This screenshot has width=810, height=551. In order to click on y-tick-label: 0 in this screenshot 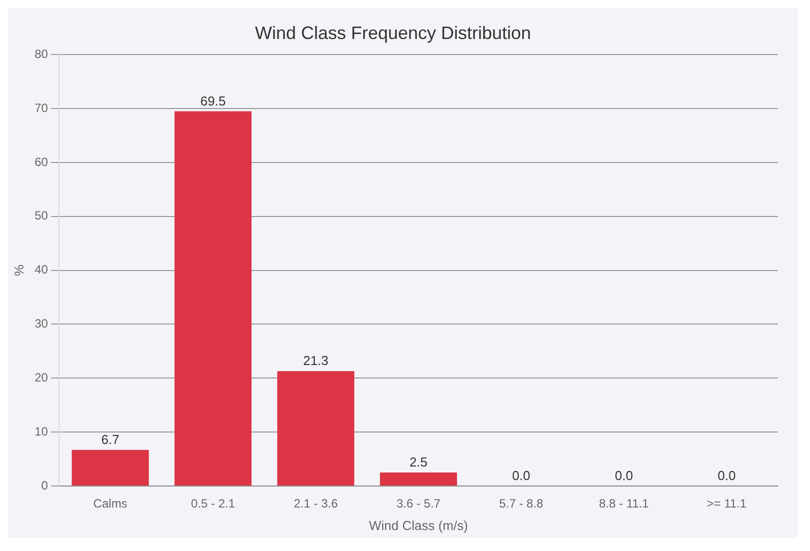, I will do `click(44, 485)`.